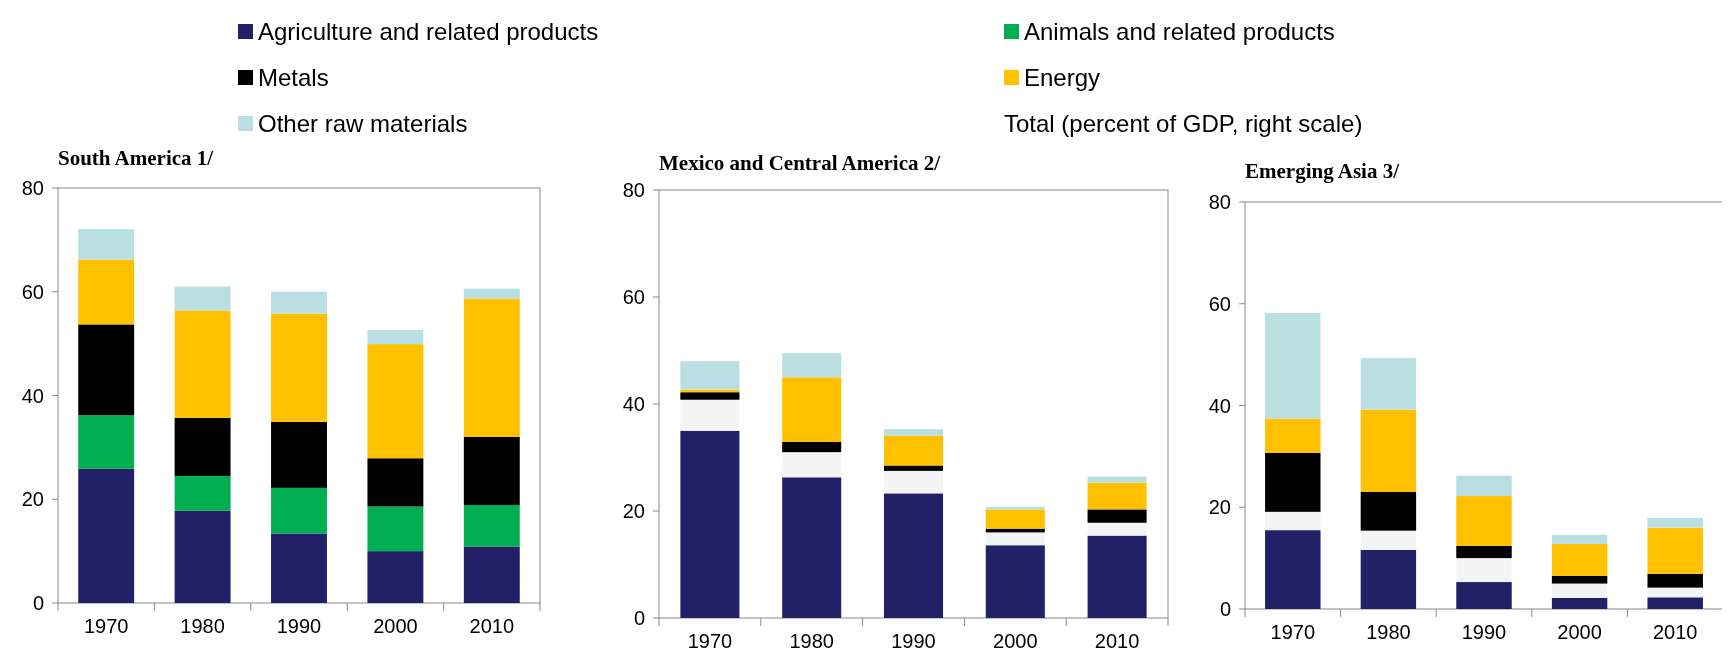 The height and width of the screenshot is (657, 1730). Describe the element at coordinates (363, 124) in the screenshot. I see `legend-label: Other raw materials` at that location.